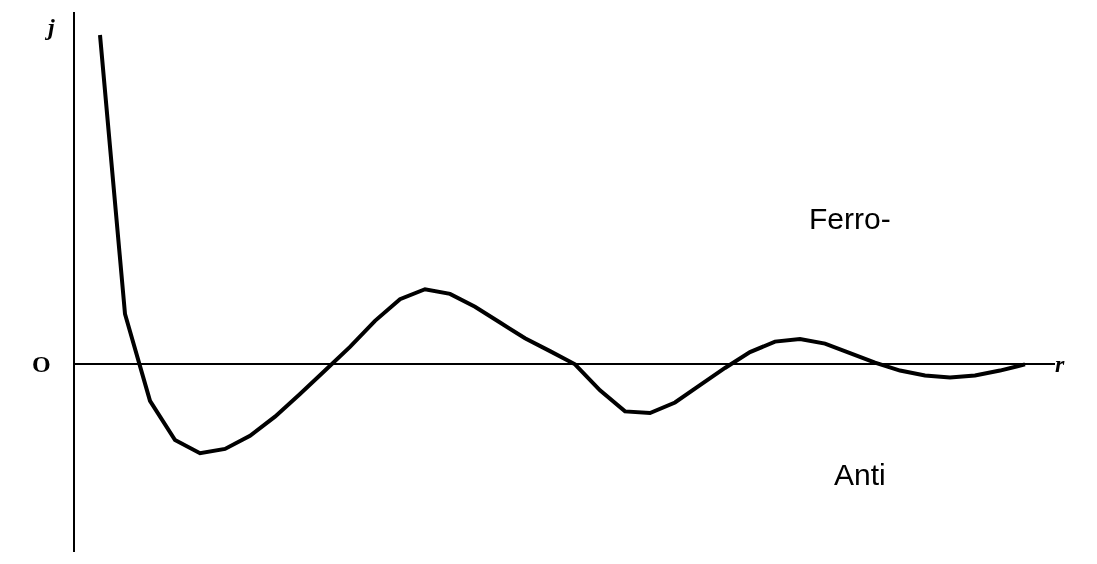 This screenshot has height=564, width=1097. What do you see at coordinates (850, 218) in the screenshot?
I see `annotation: Ferro-` at bounding box center [850, 218].